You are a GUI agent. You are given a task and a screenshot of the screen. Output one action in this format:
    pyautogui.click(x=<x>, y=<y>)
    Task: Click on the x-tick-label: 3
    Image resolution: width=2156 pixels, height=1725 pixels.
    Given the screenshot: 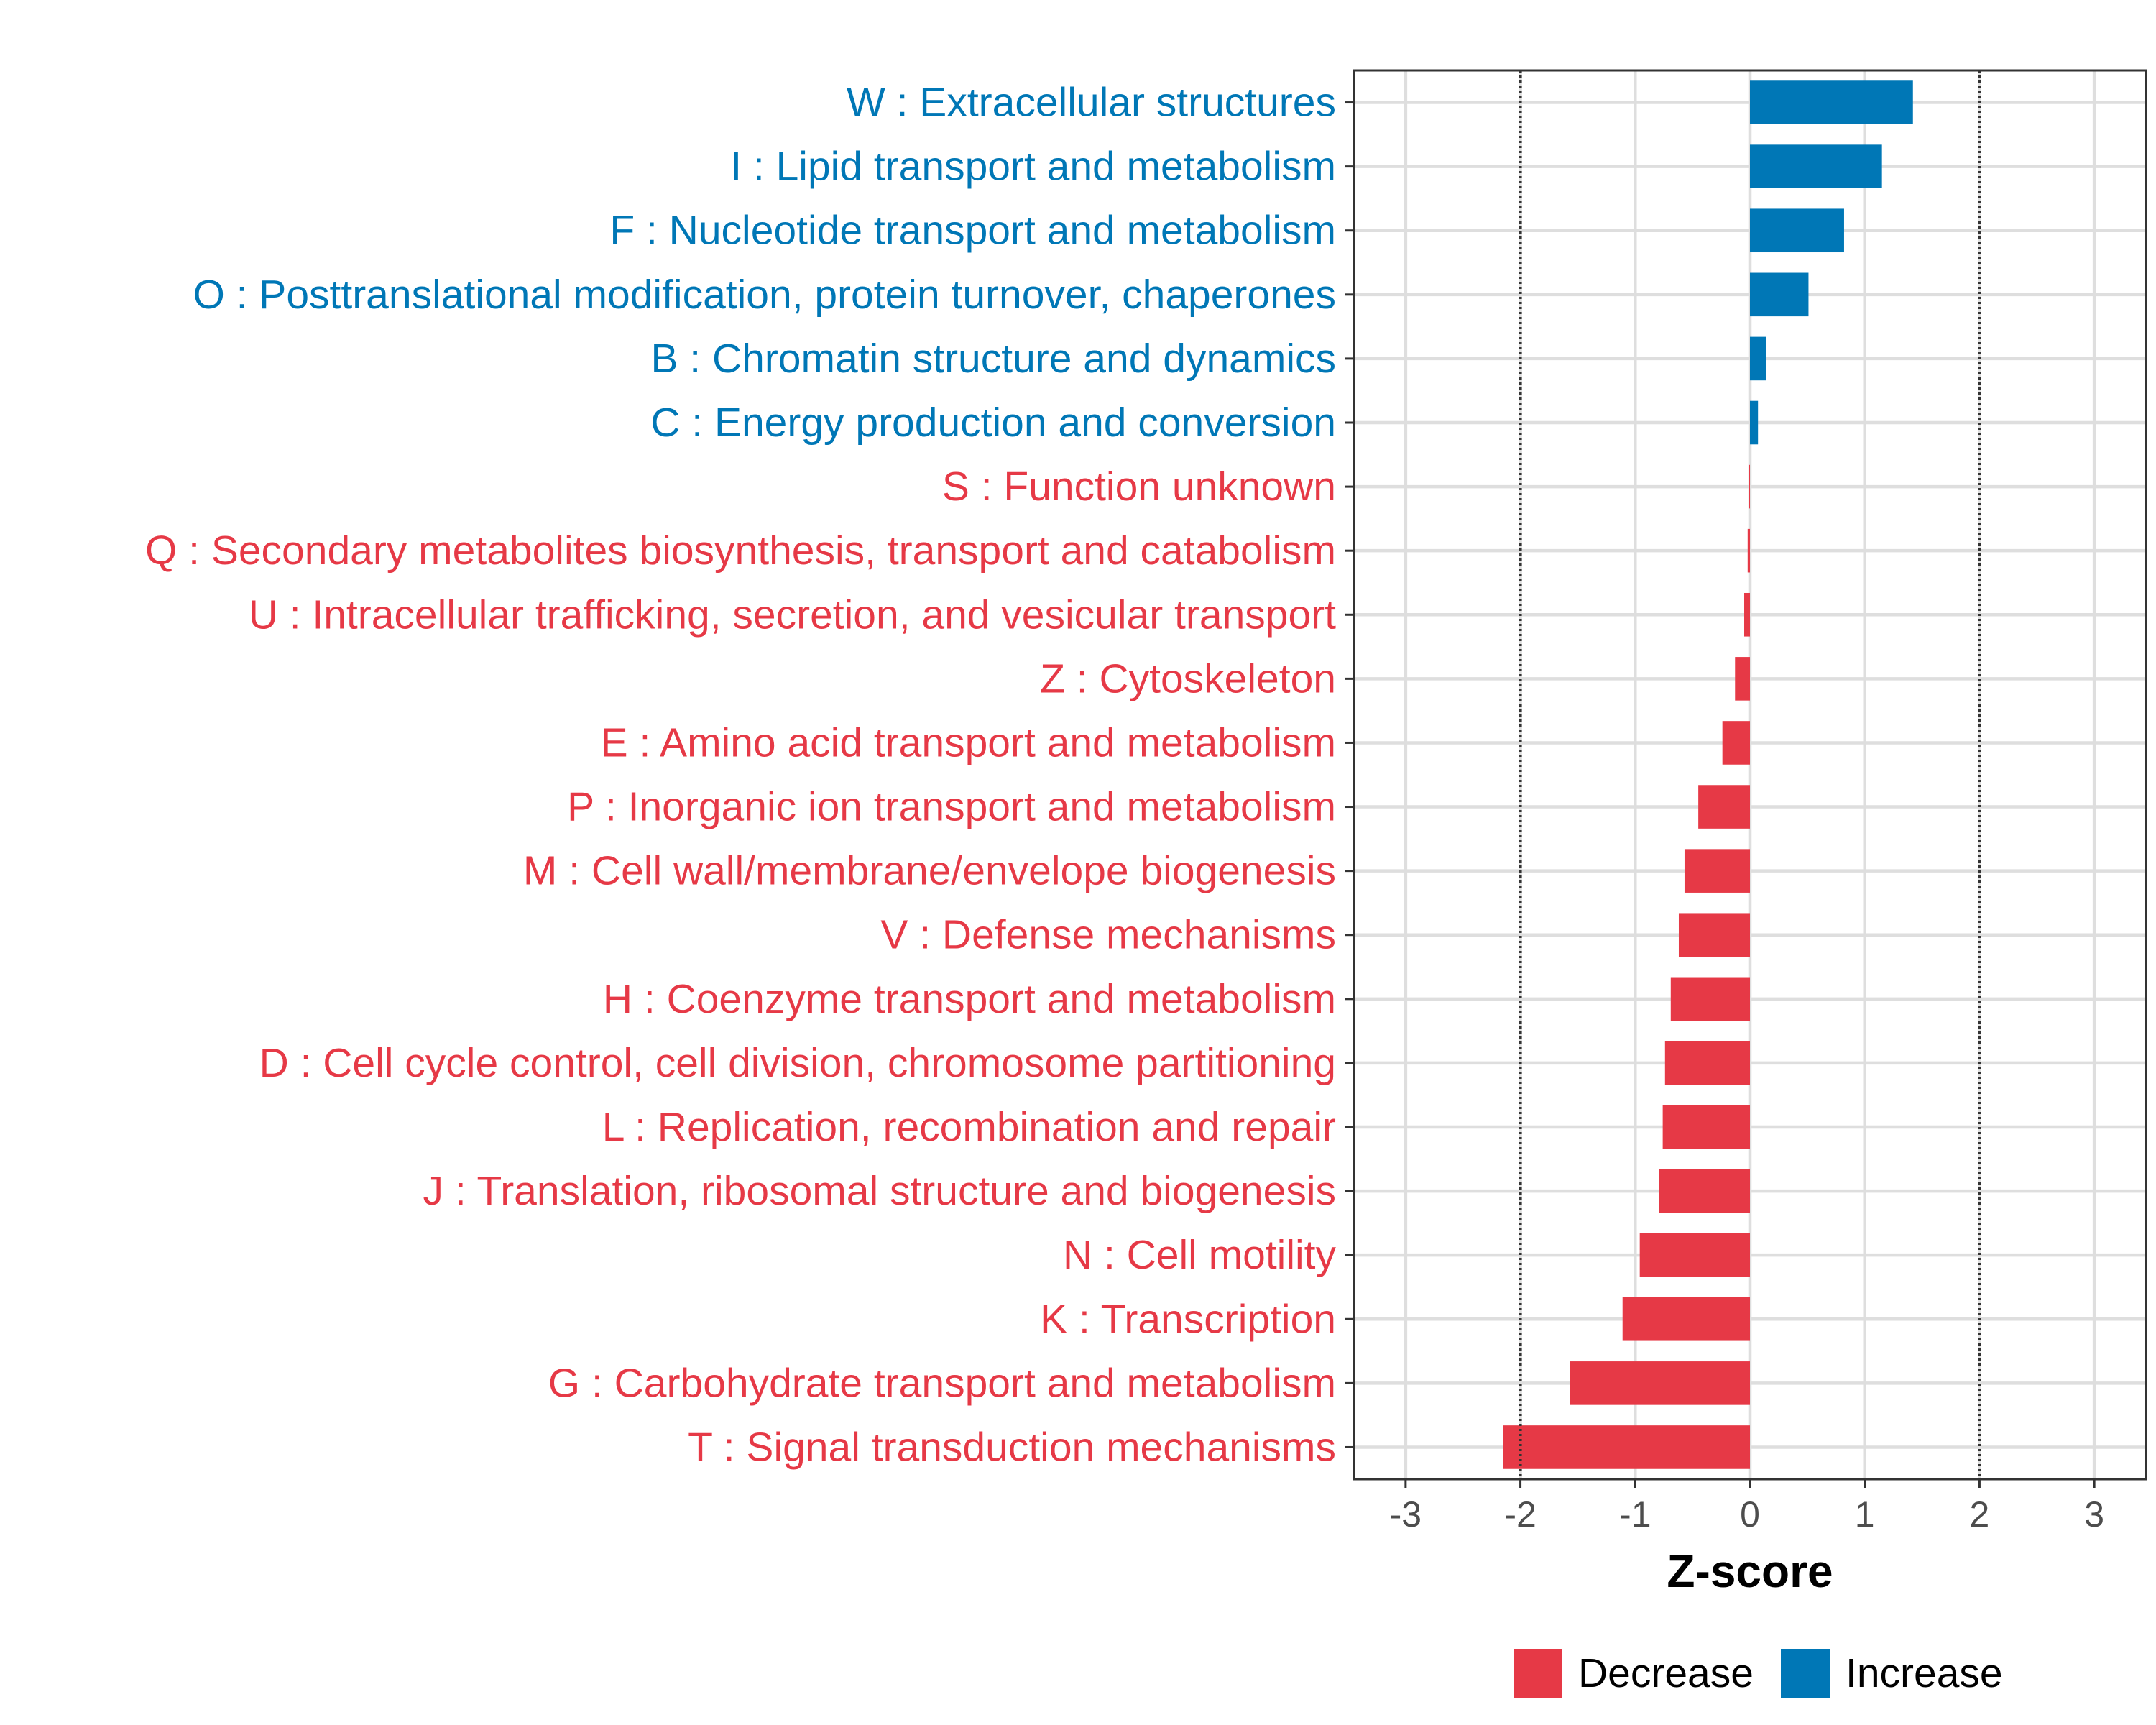 What is the action you would take?
    pyautogui.click(x=2094, y=1514)
    